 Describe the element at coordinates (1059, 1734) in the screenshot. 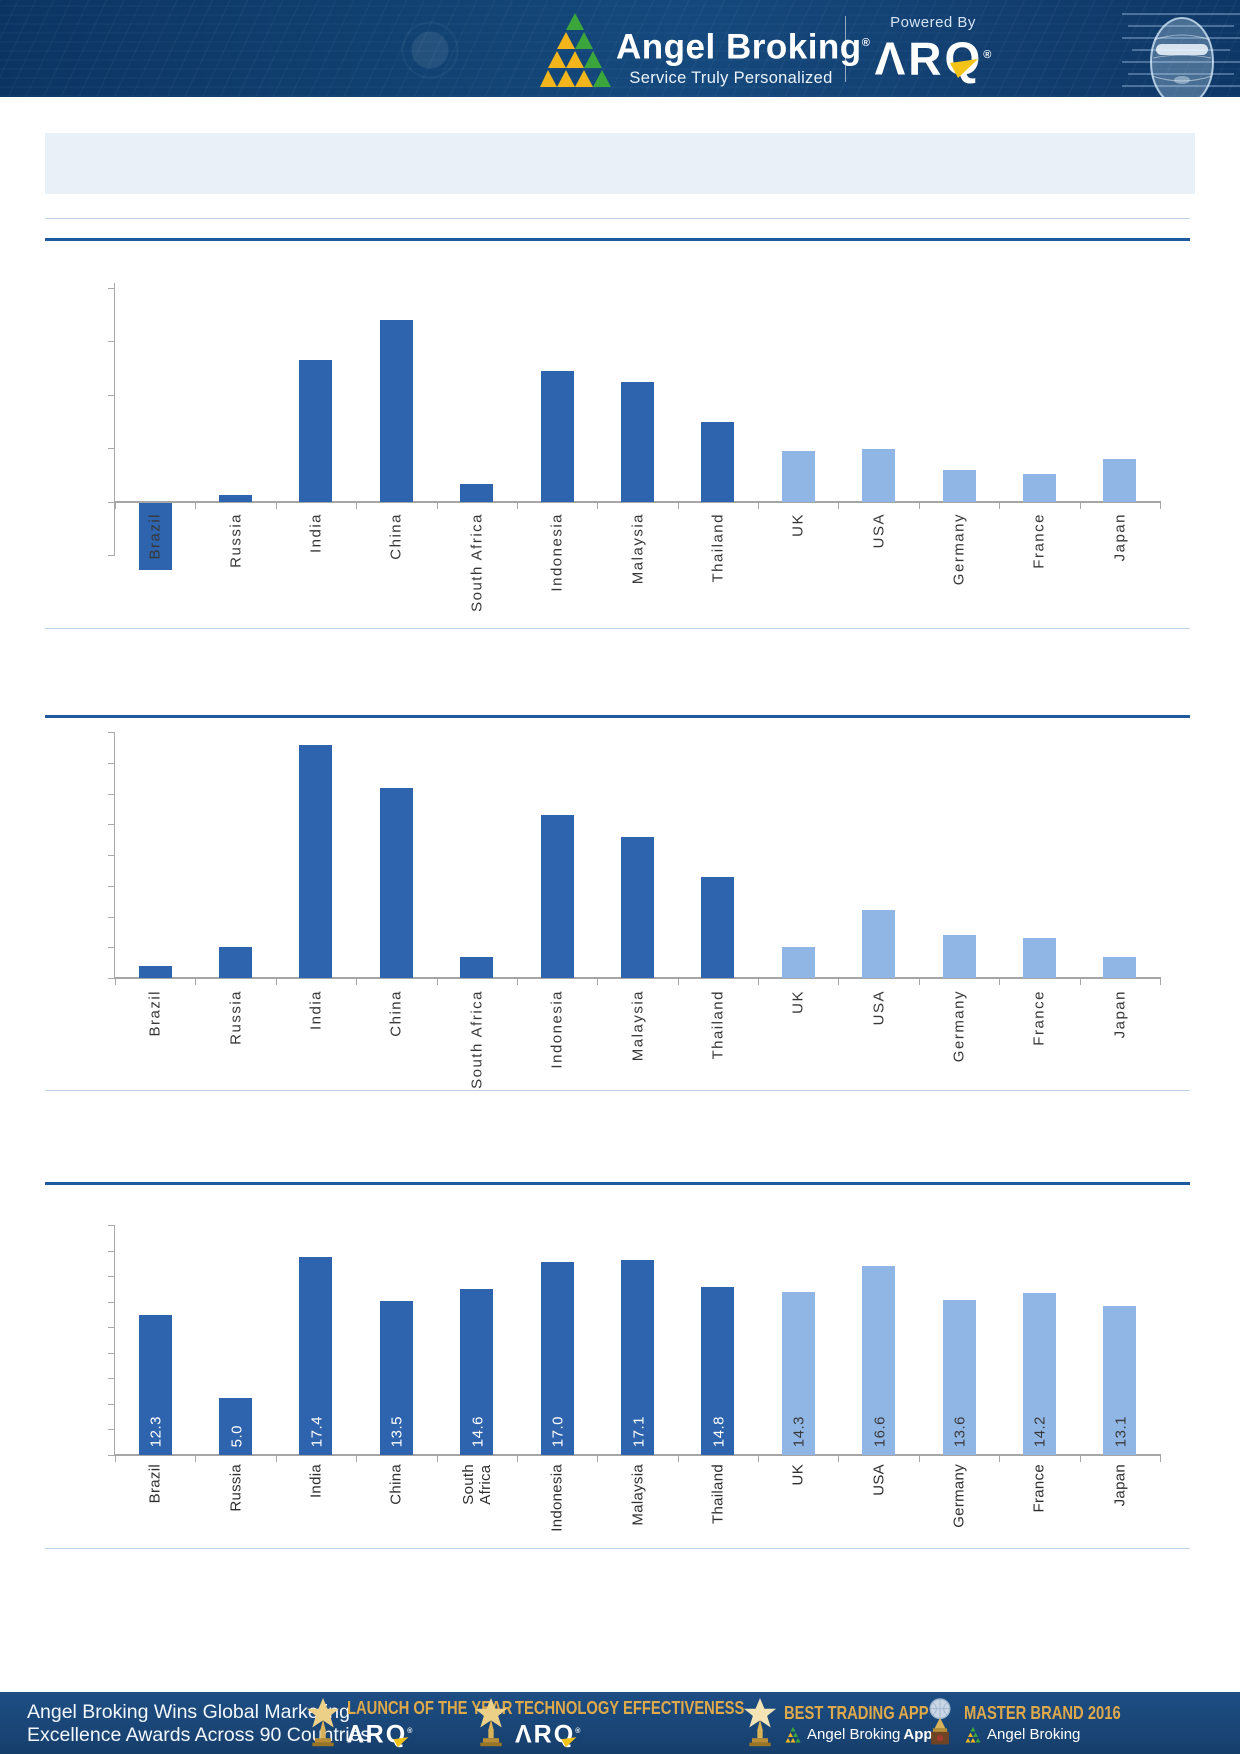

I see `award-angel-broking-logo: Angel Broking` at that location.